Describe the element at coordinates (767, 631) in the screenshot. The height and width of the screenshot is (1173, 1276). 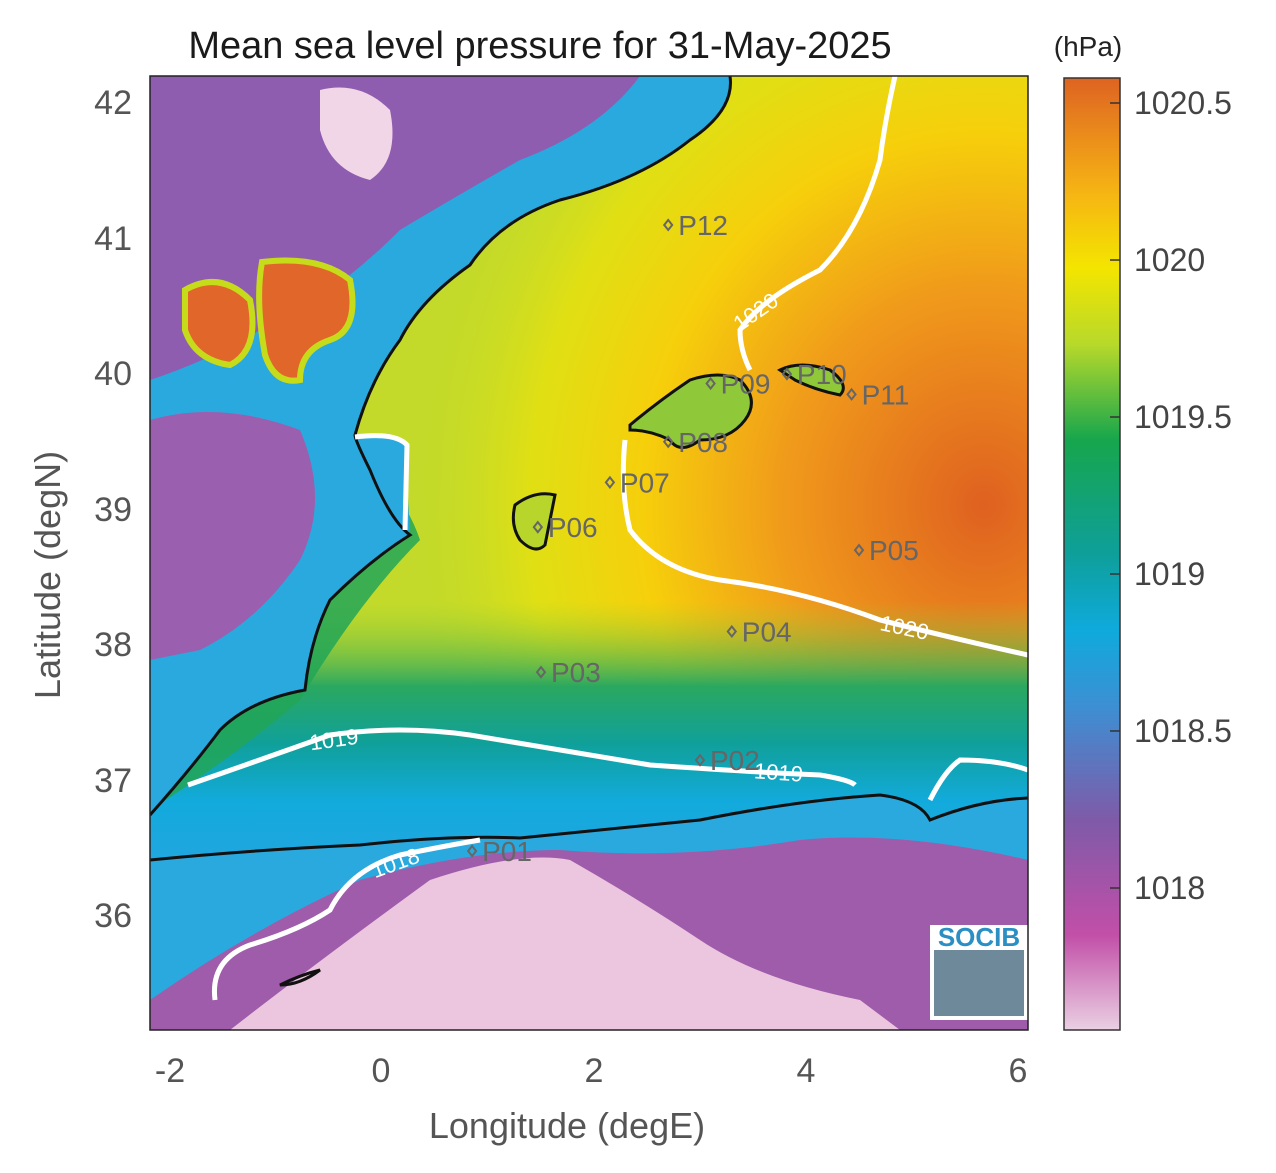
I see `station-label: P04` at that location.